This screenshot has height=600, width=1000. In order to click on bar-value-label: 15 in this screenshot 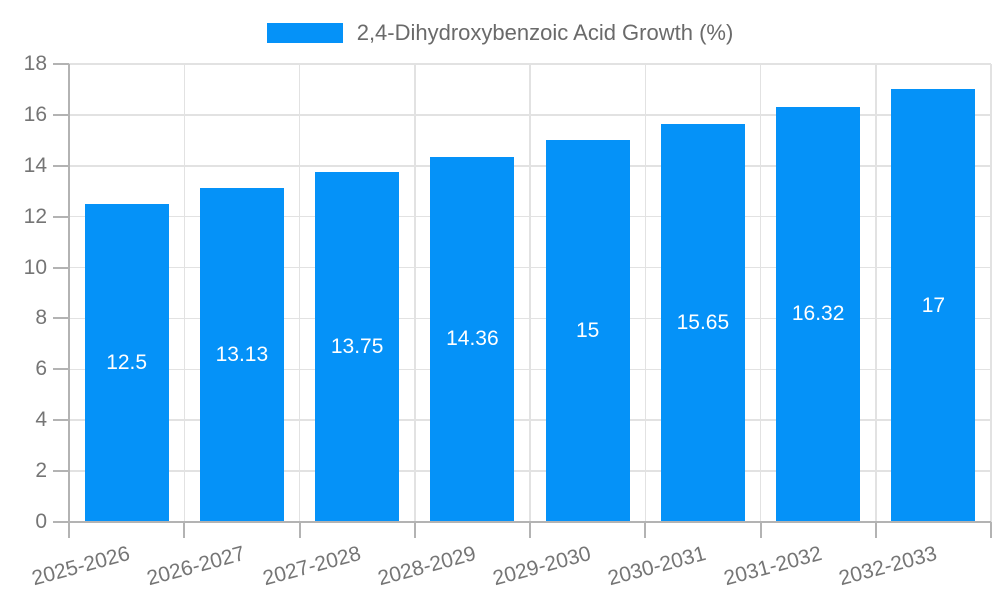, I will do `click(587, 331)`.